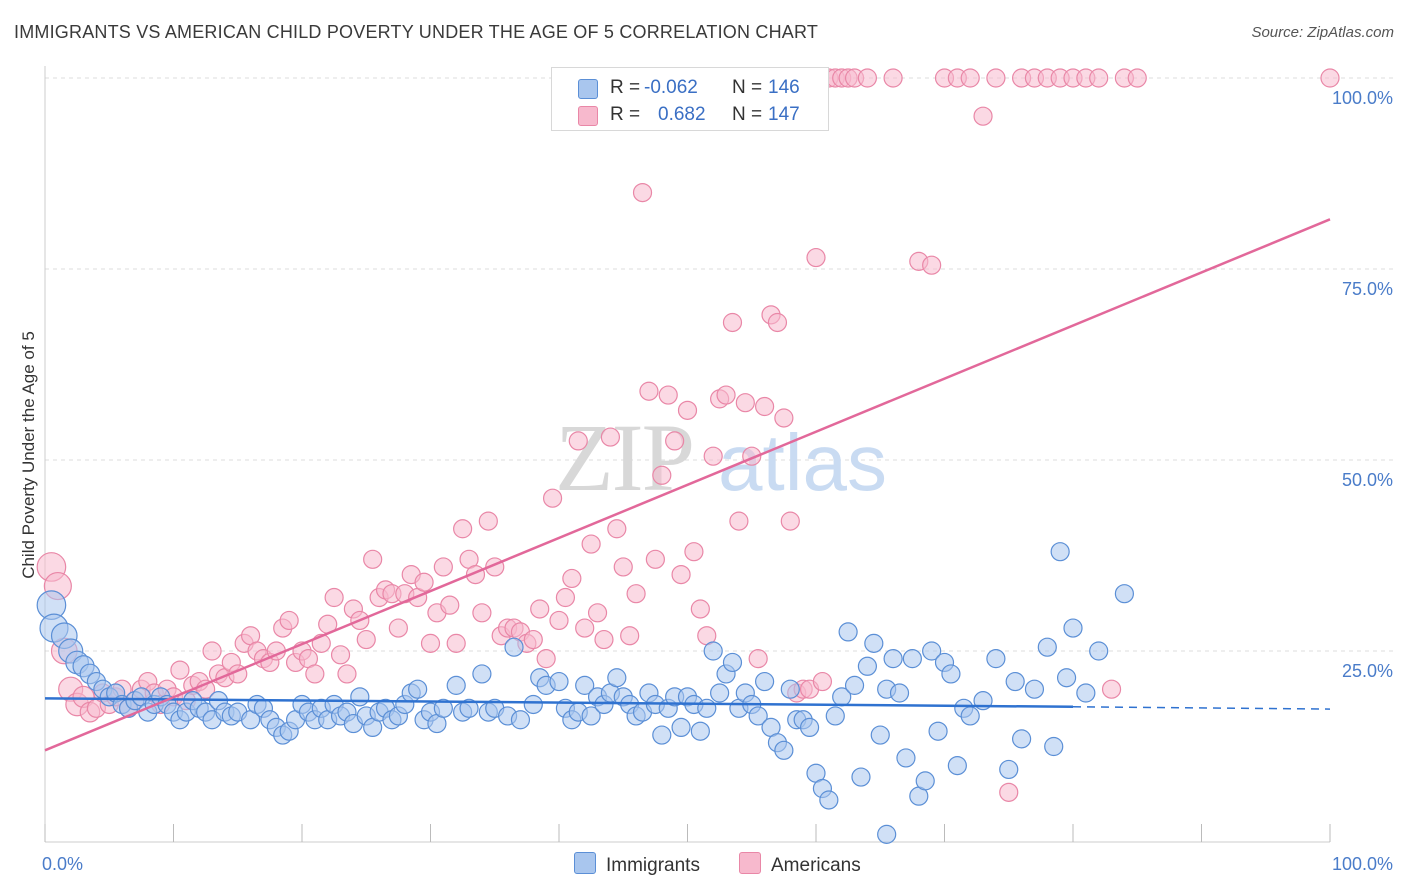 The height and width of the screenshot is (892, 1406). I want to click on x-tick-label: 0.0%, so click(62, 864).